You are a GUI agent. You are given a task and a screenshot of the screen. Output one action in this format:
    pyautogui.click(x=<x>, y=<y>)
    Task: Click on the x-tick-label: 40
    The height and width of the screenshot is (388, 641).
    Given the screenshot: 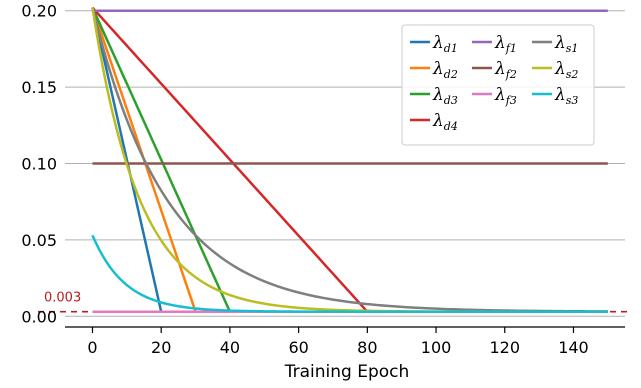 What is the action you would take?
    pyautogui.click(x=230, y=347)
    